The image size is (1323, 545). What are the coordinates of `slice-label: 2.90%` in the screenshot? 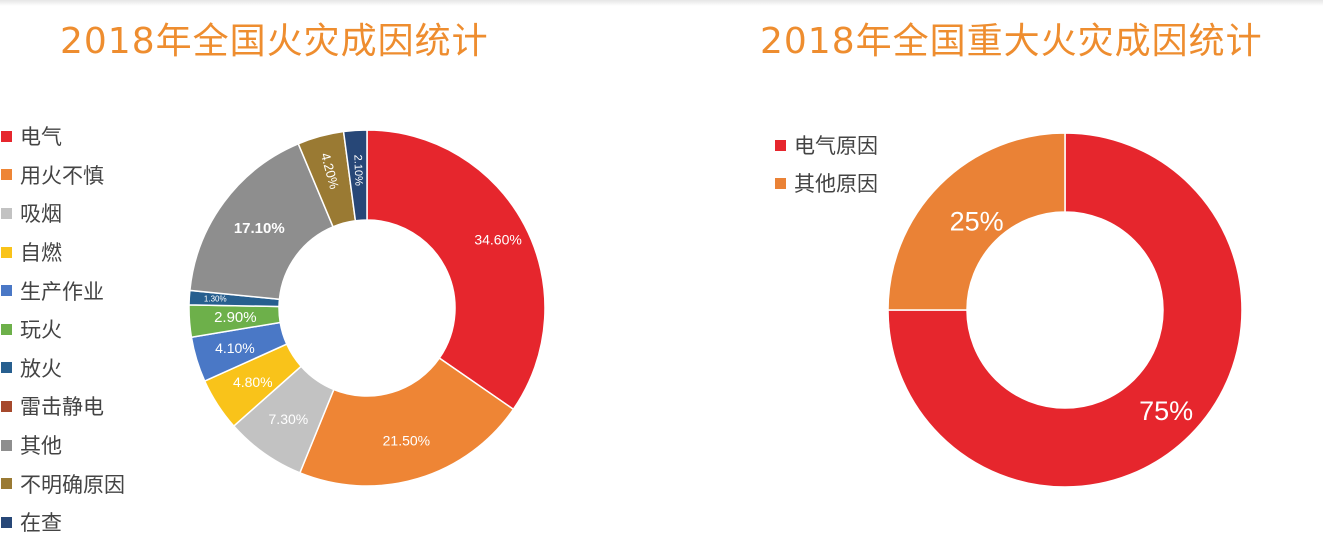 It's located at (235, 317).